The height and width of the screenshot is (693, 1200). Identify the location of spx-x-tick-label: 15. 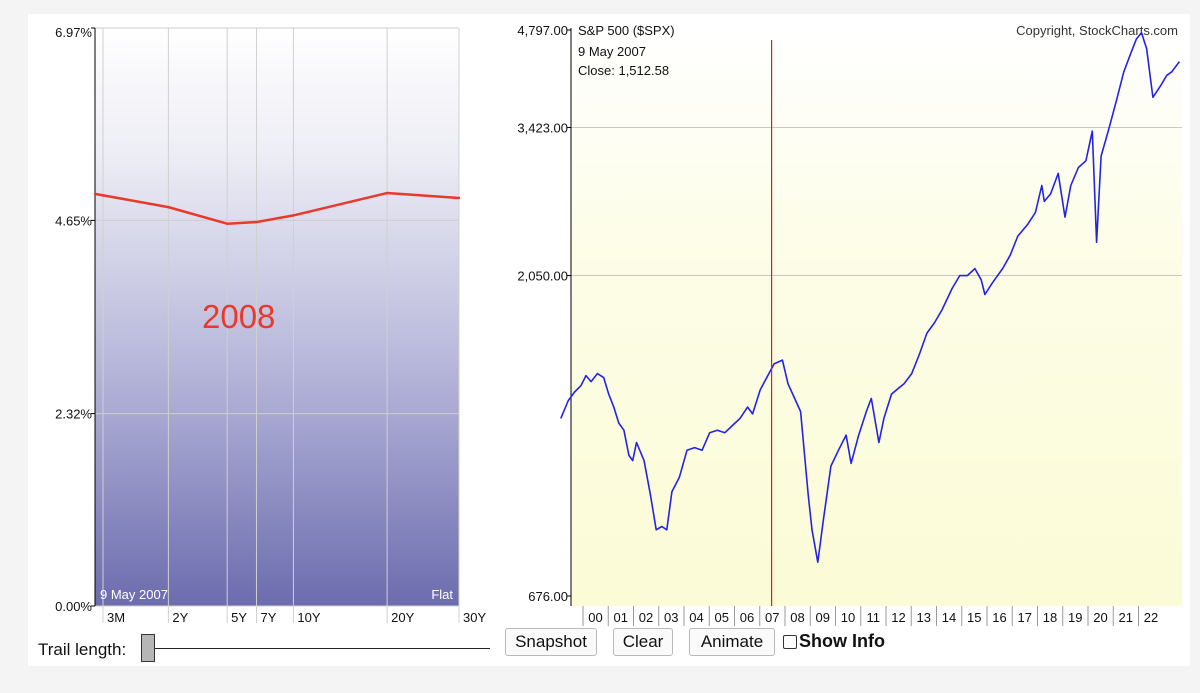
(974, 617).